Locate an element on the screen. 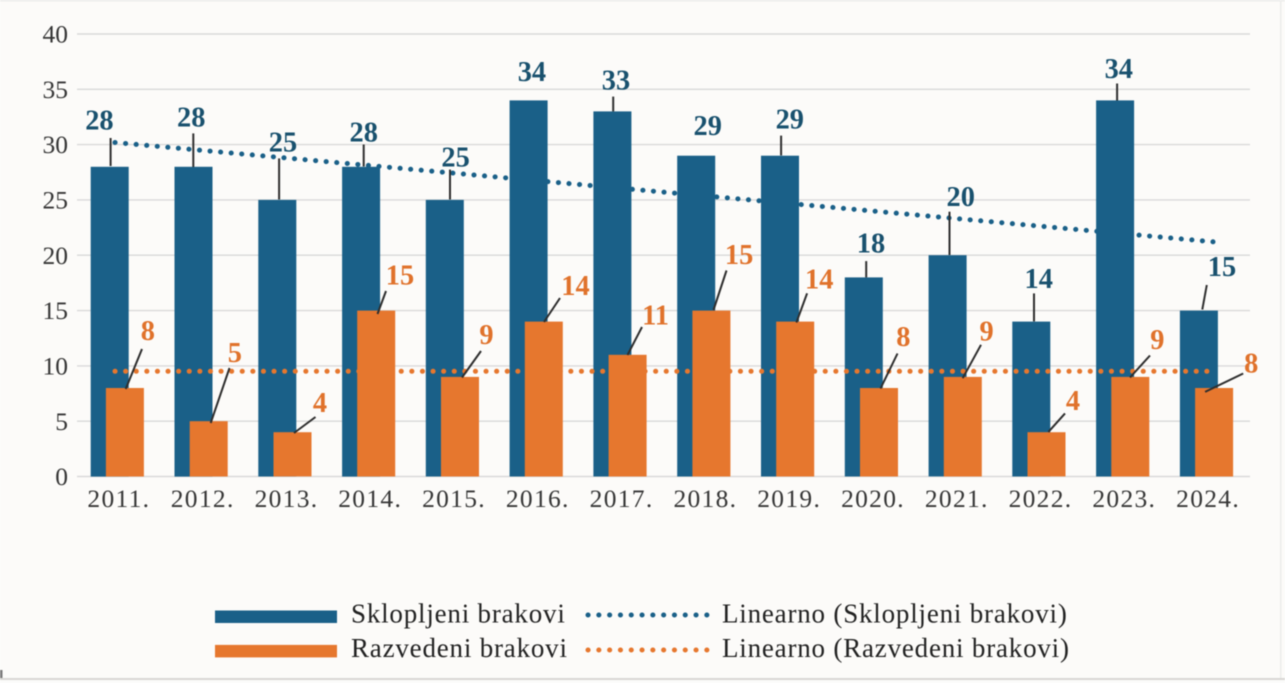 This screenshot has width=1285, height=683. svg-text: 2018. is located at coordinates (705, 498).